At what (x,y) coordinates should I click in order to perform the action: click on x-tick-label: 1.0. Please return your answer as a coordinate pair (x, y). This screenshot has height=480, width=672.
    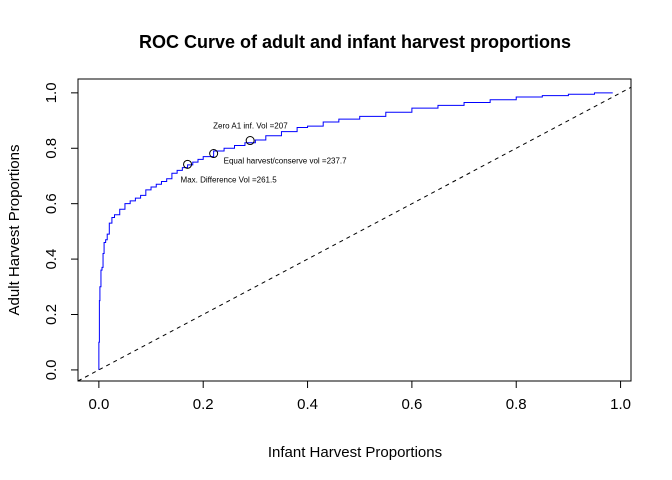
    Looking at the image, I should click on (620, 404).